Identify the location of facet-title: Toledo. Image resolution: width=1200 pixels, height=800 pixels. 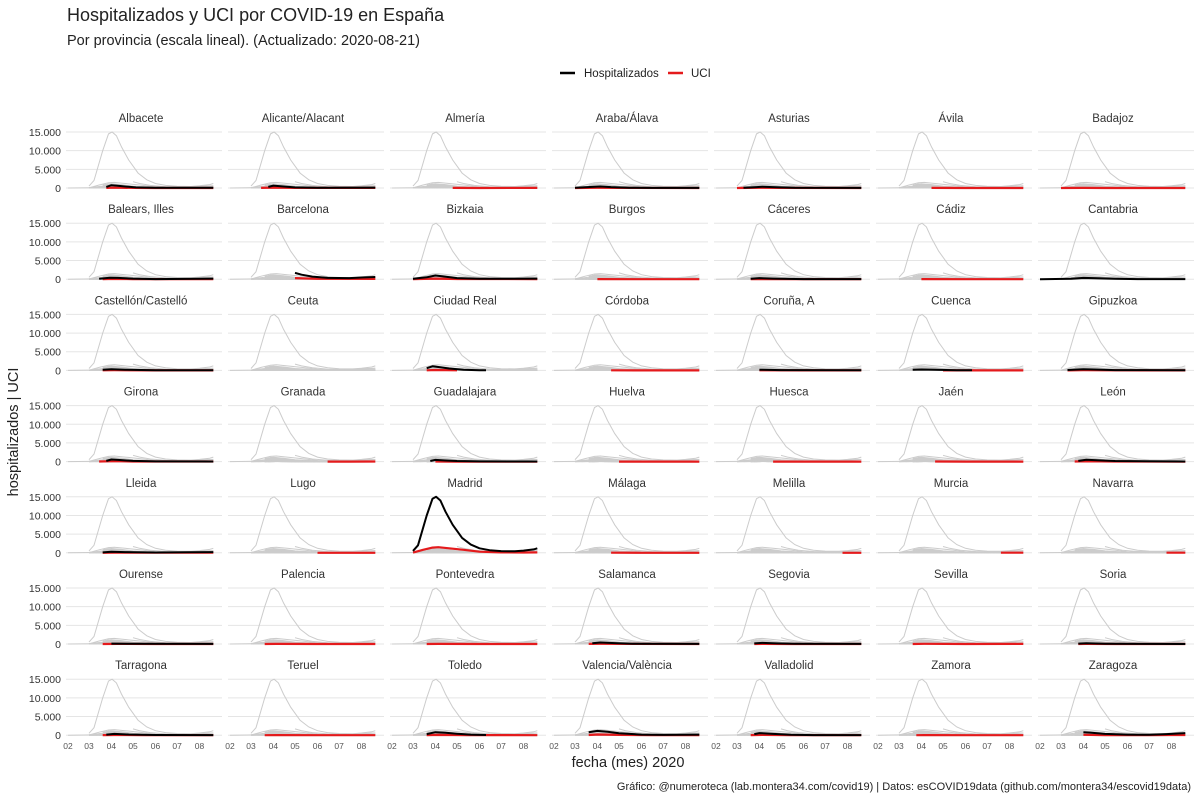
(465, 666).